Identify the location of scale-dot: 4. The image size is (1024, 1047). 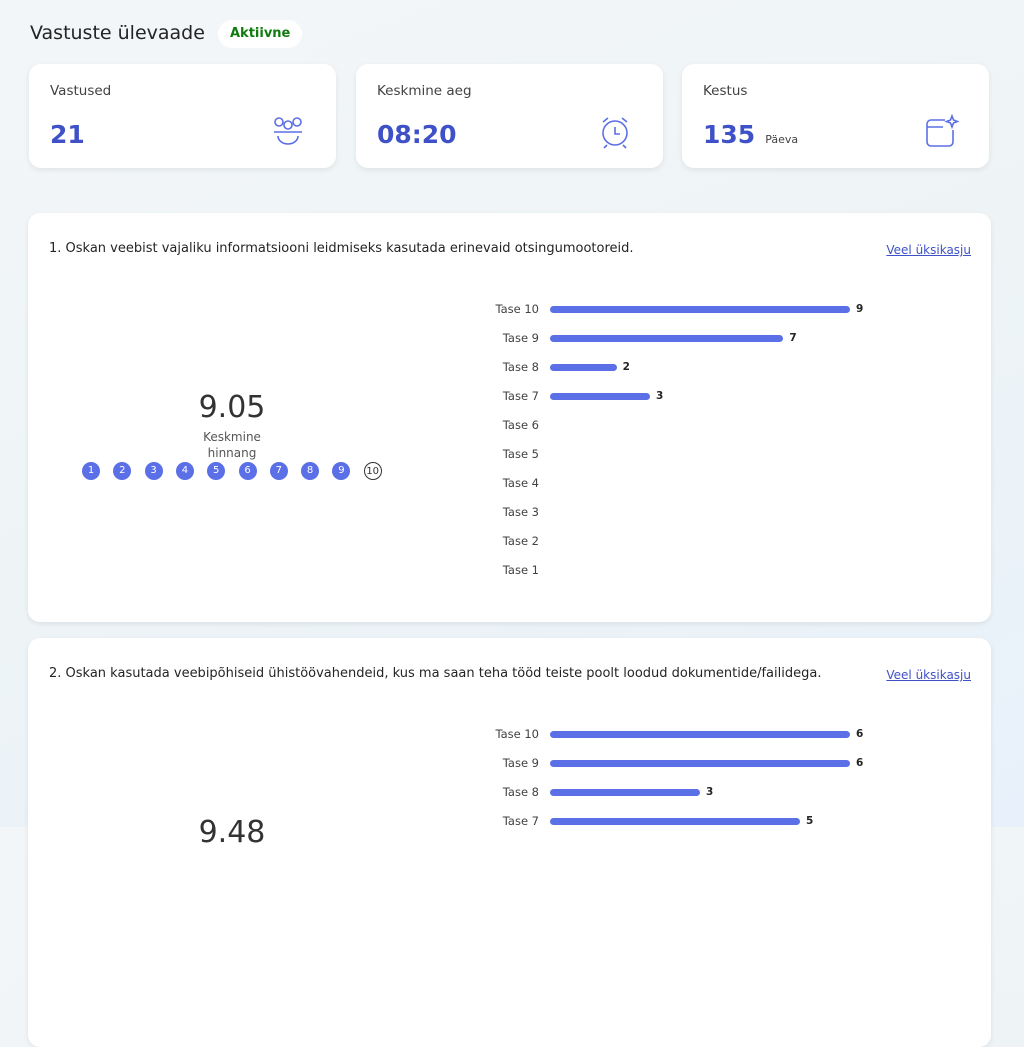
(184, 471).